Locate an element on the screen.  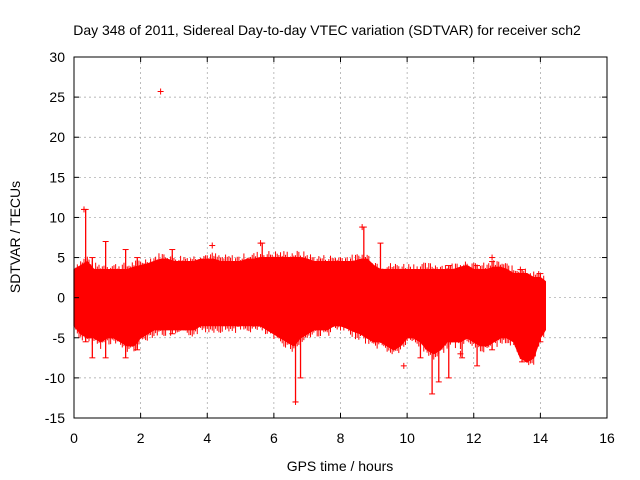
y-tick-label: -15 is located at coordinates (55, 418).